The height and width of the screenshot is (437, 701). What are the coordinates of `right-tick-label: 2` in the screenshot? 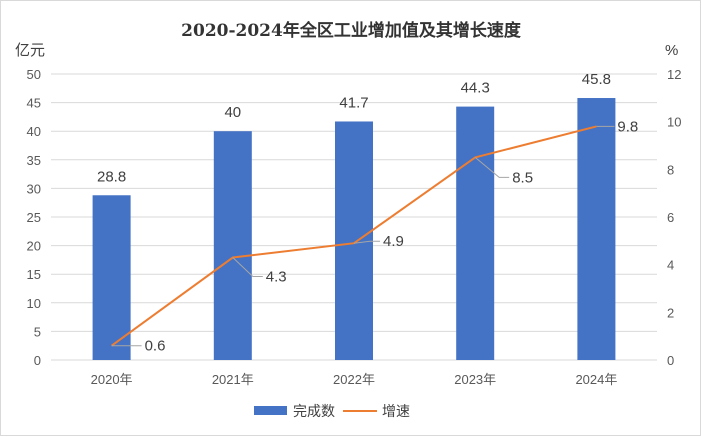 It's located at (670, 312).